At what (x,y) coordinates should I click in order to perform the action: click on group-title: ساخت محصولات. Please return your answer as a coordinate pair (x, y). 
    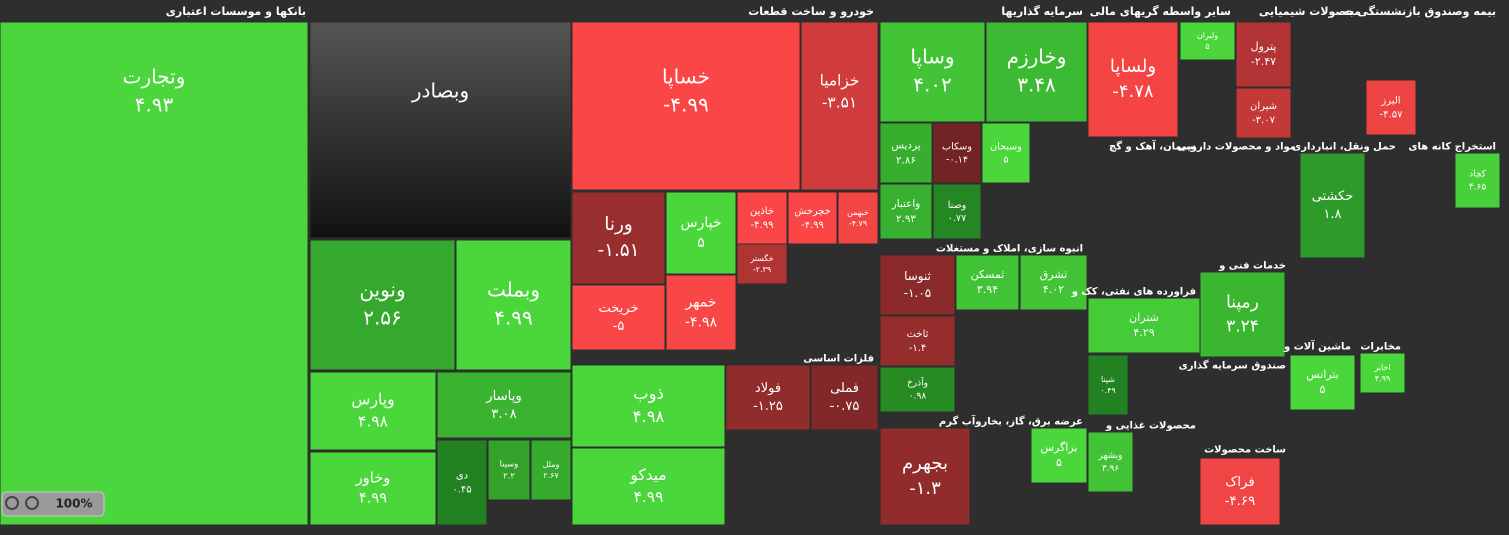
    Looking at the image, I should click on (1245, 450).